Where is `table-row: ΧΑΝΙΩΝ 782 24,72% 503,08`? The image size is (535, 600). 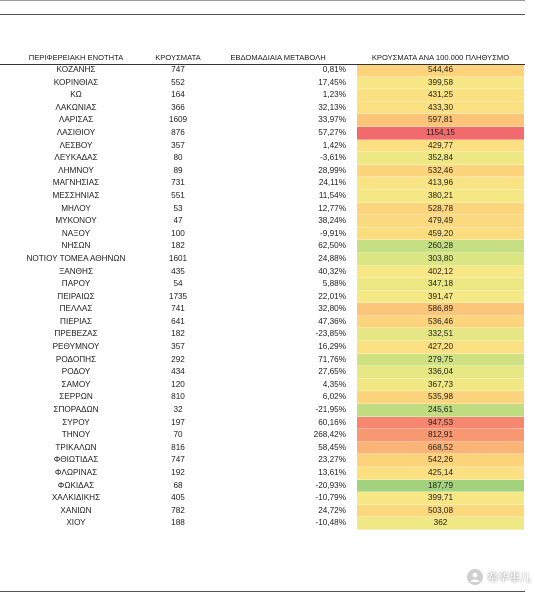 table-row: ΧΑΝΙΩΝ 782 24,72% 503,08 is located at coordinates (262, 511).